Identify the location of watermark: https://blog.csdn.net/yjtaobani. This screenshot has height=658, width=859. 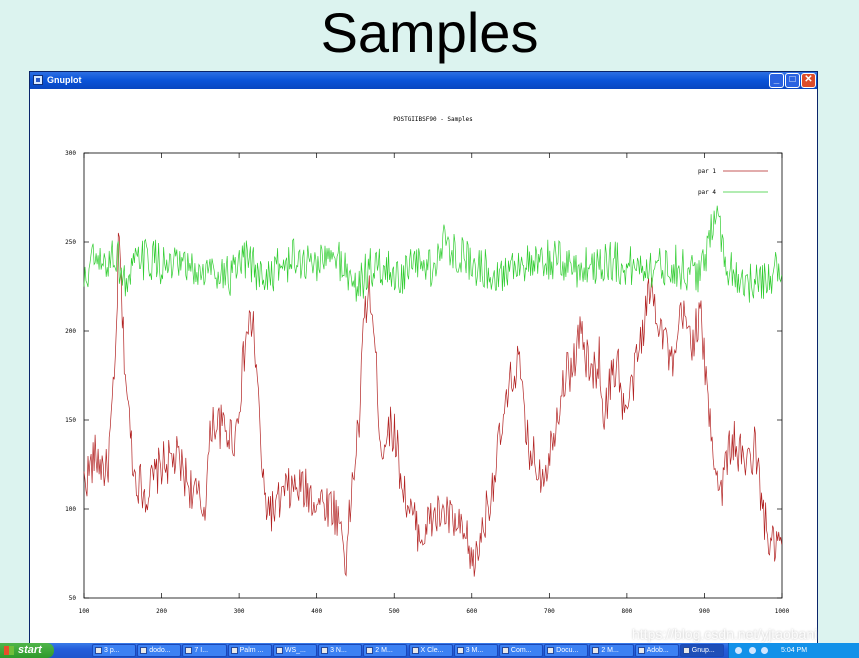
(725, 634).